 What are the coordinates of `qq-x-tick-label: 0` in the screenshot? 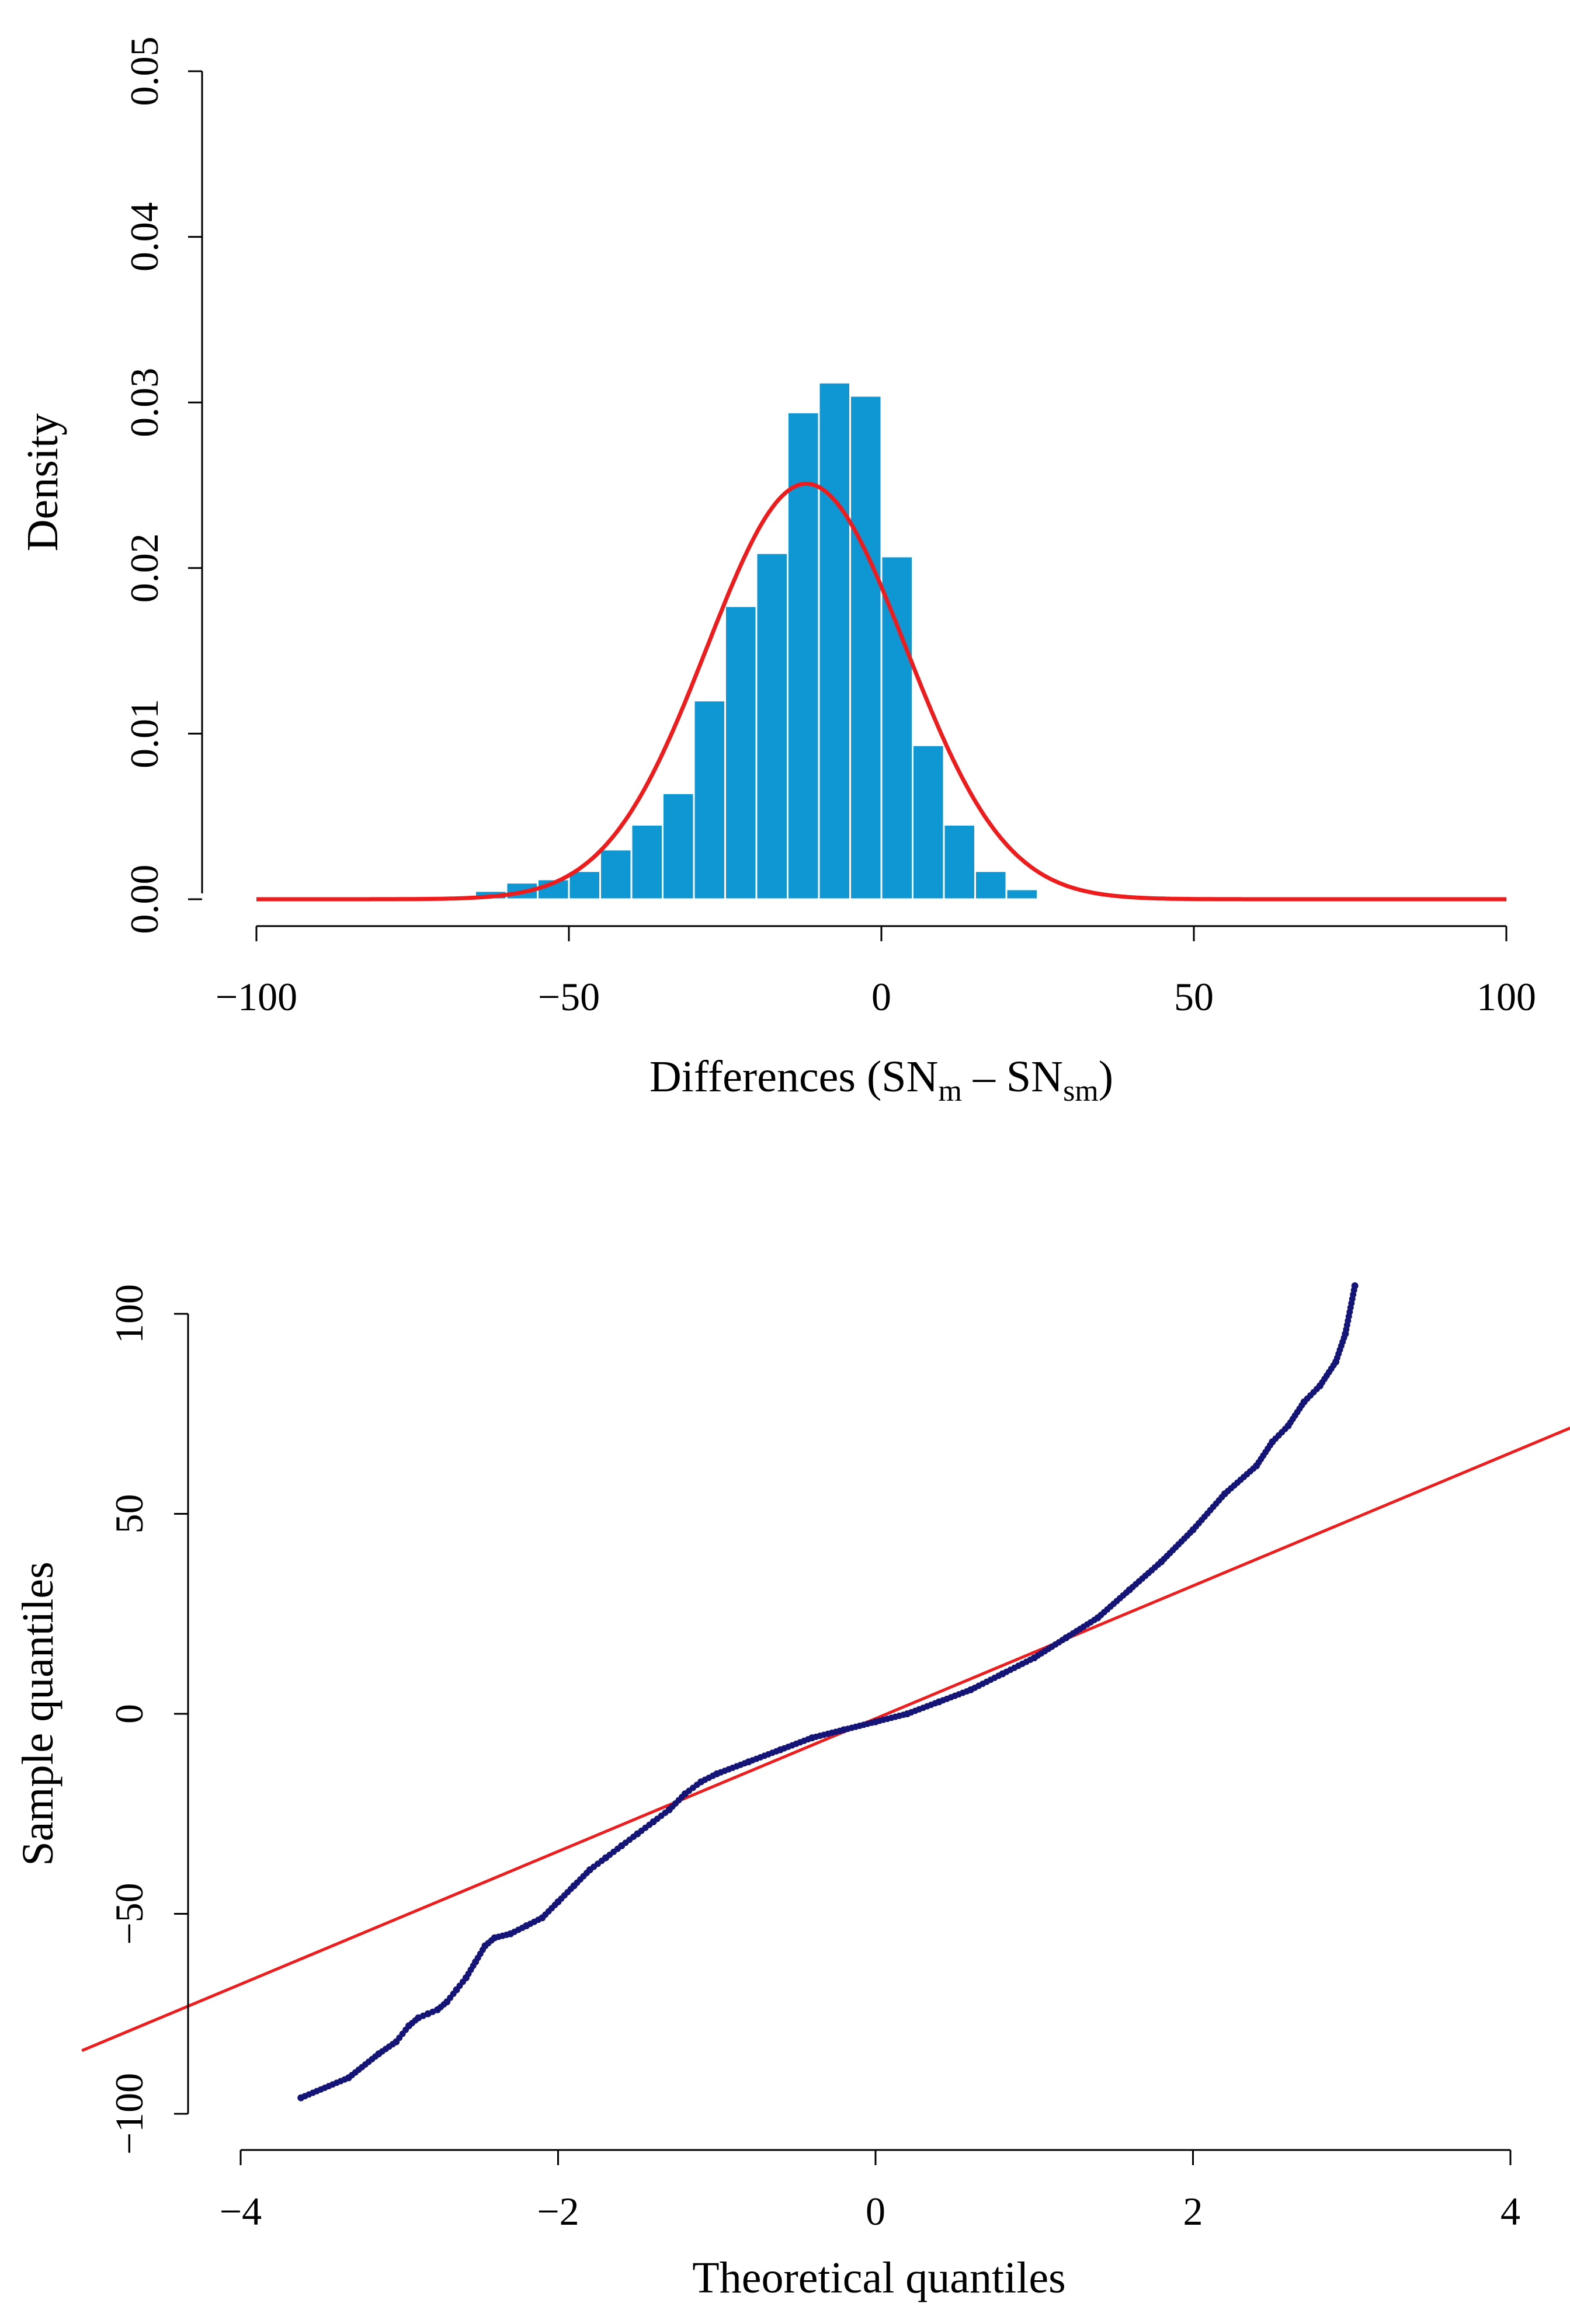 It's located at (875, 2211).